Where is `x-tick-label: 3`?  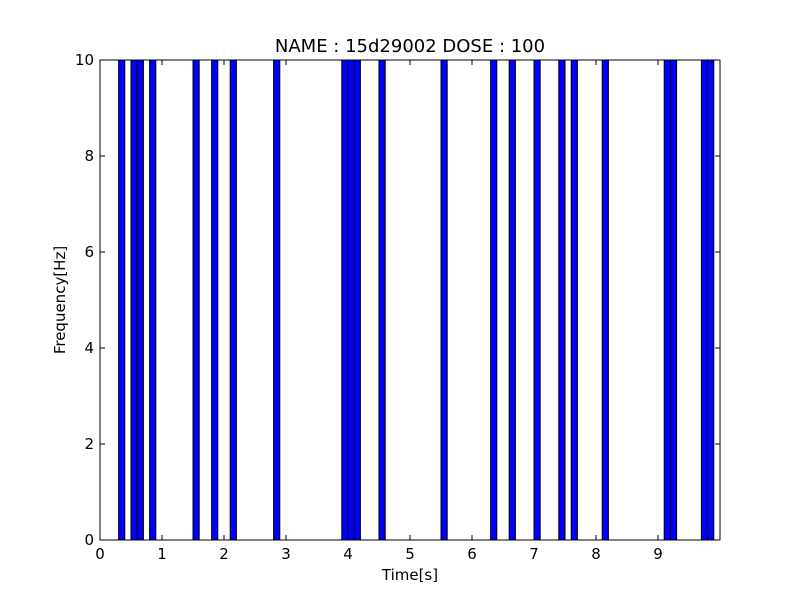 x-tick-label: 3 is located at coordinates (286, 554).